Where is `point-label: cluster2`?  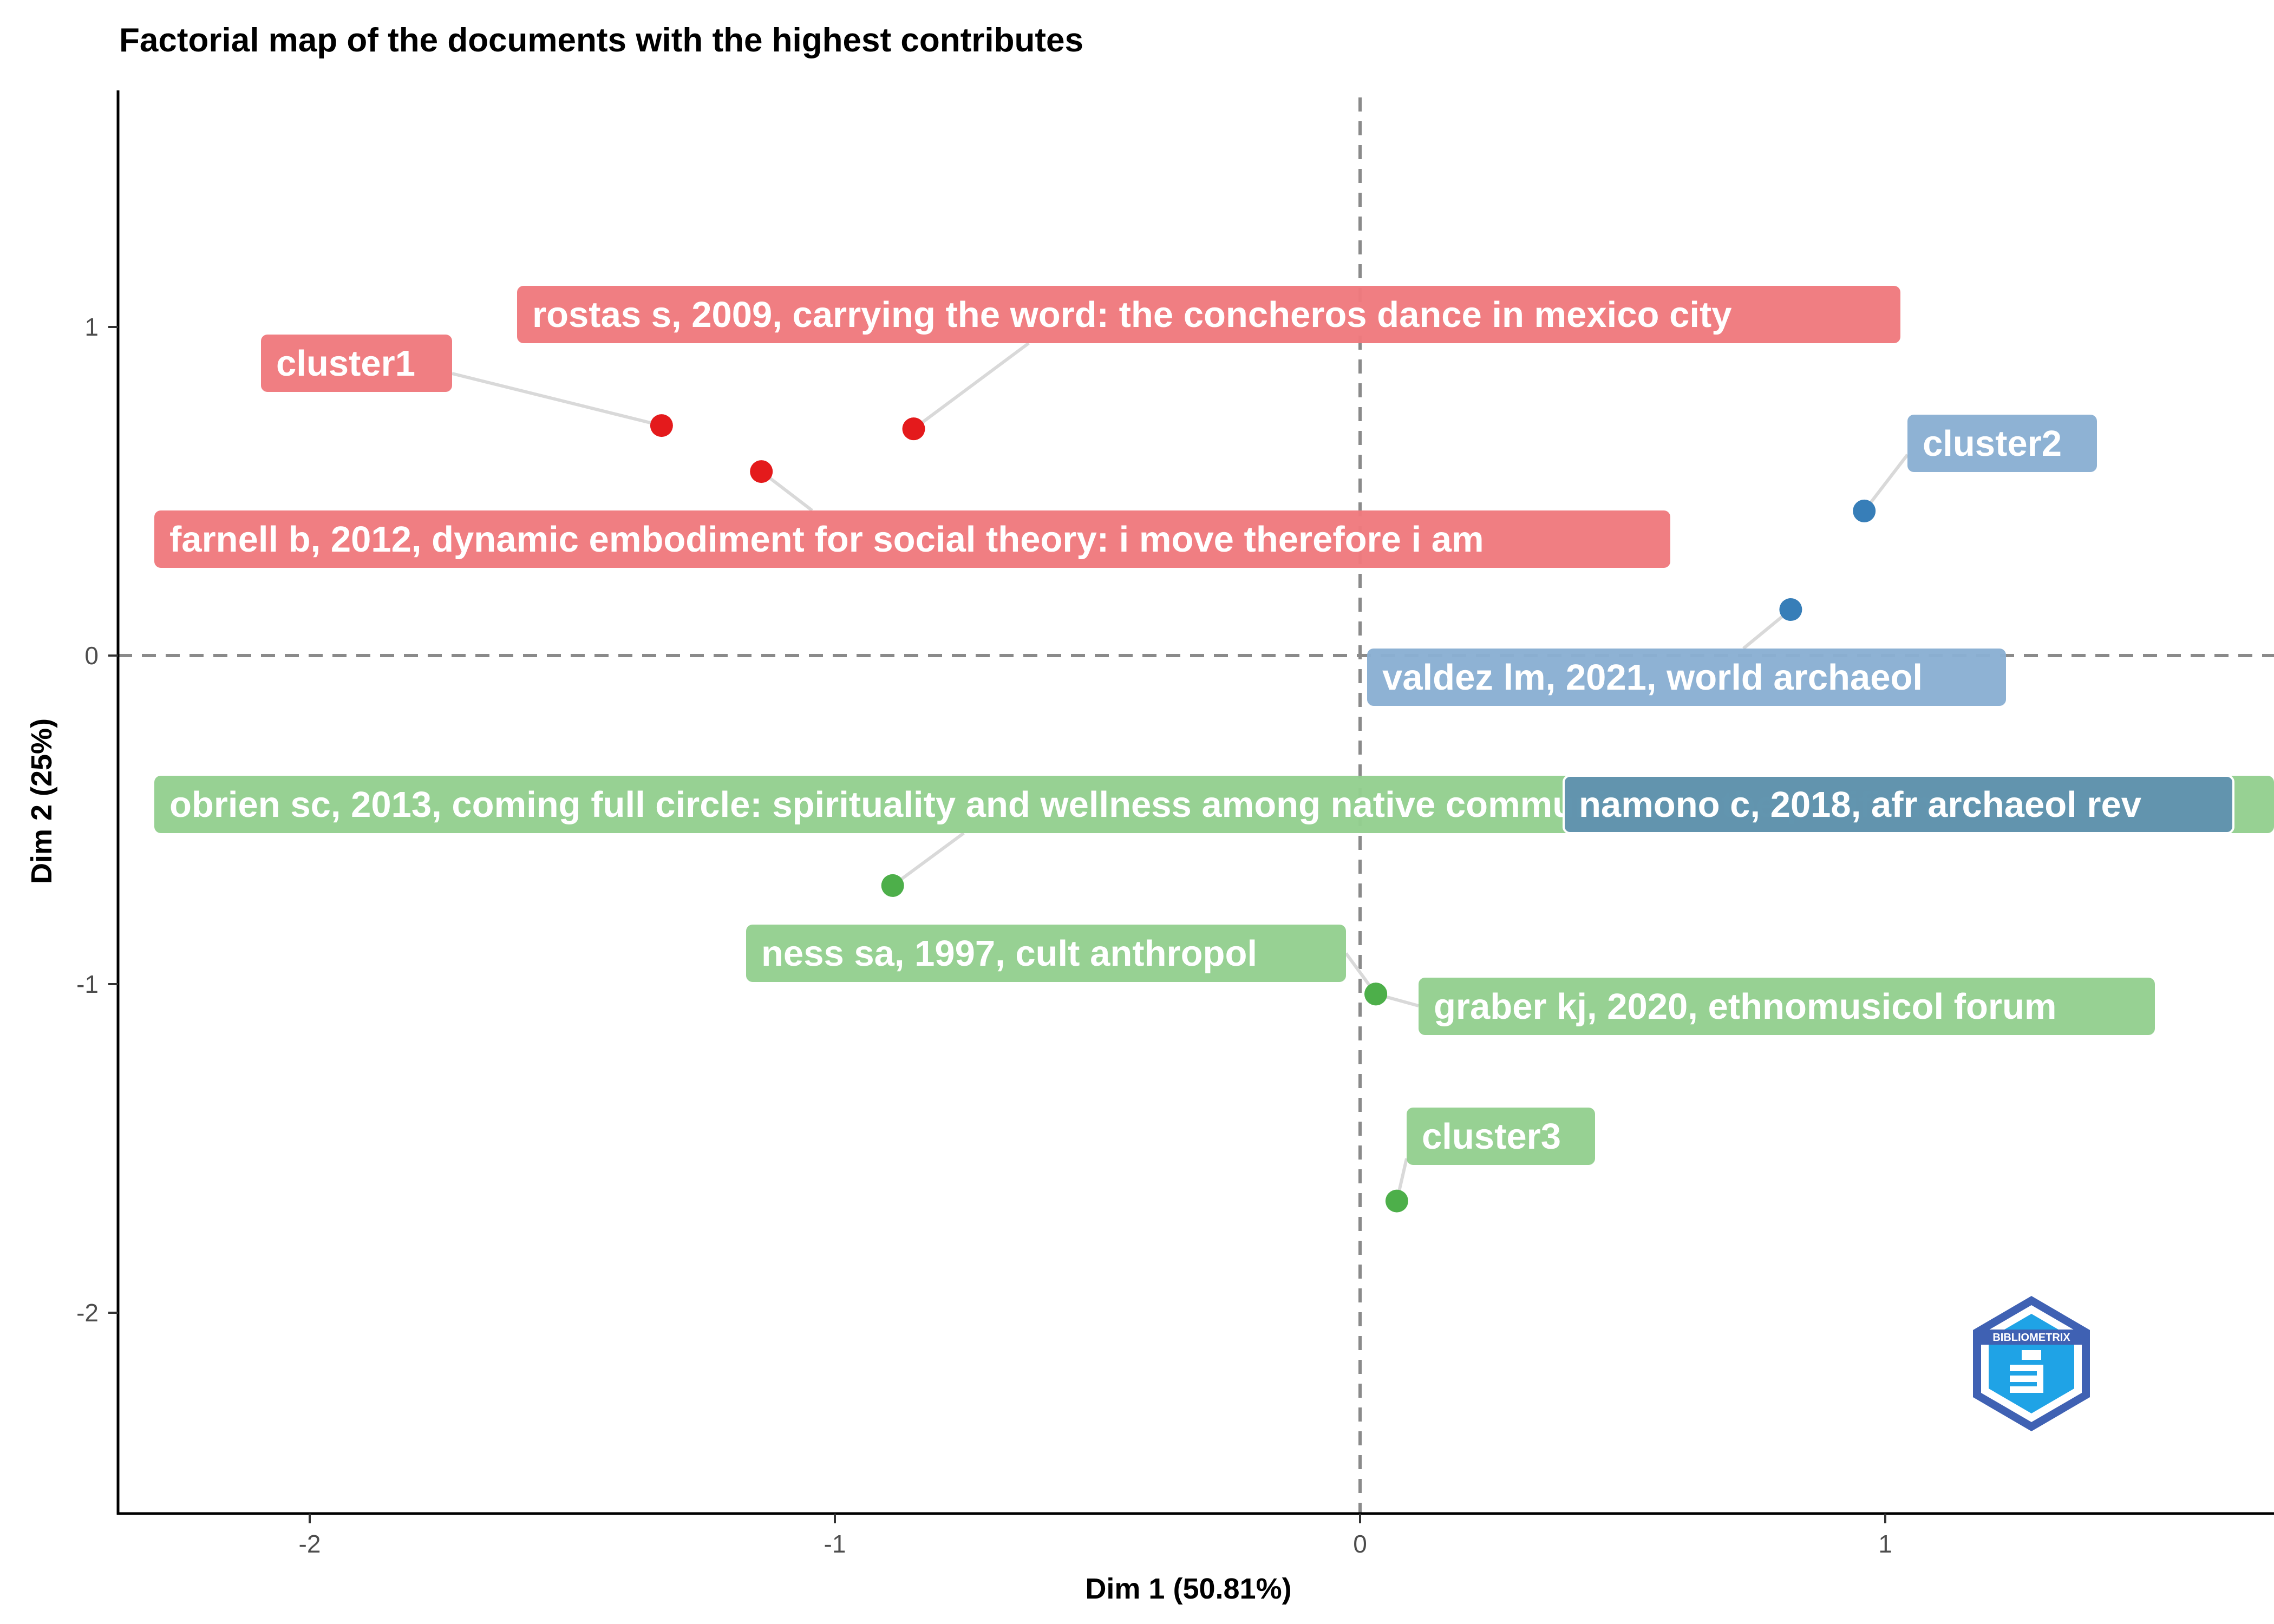
point-label: cluster2 is located at coordinates (2002, 443).